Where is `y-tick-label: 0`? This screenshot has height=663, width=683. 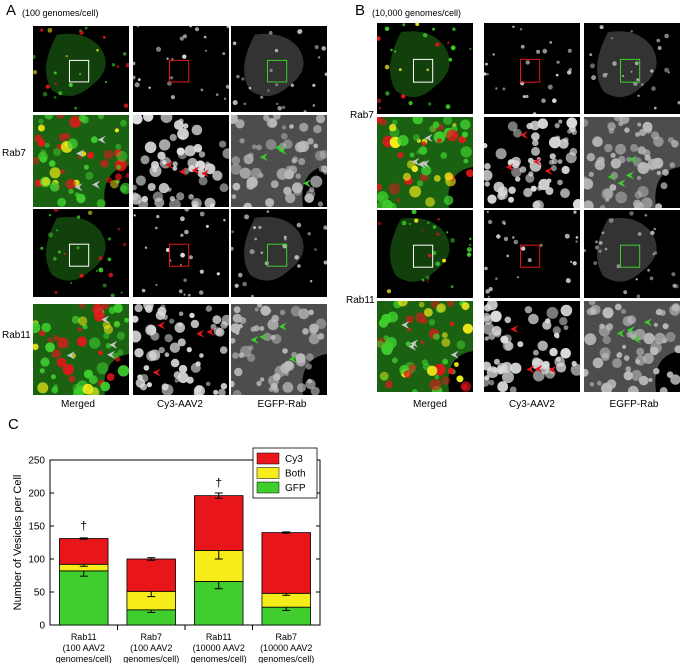 y-tick-label: 0 is located at coordinates (42, 626).